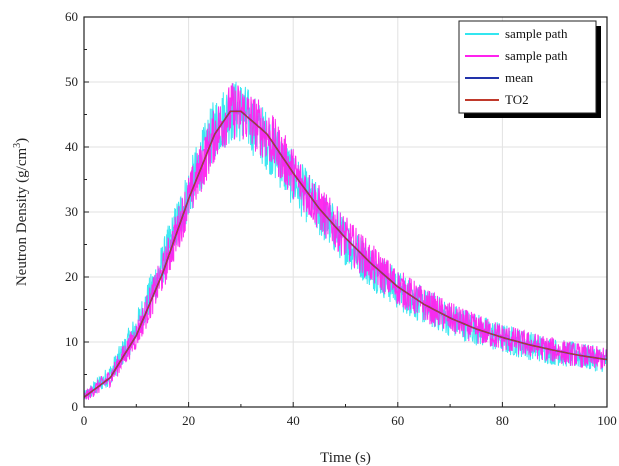 The image size is (619, 466). I want to click on x-tick-label: 20, so click(188, 420).